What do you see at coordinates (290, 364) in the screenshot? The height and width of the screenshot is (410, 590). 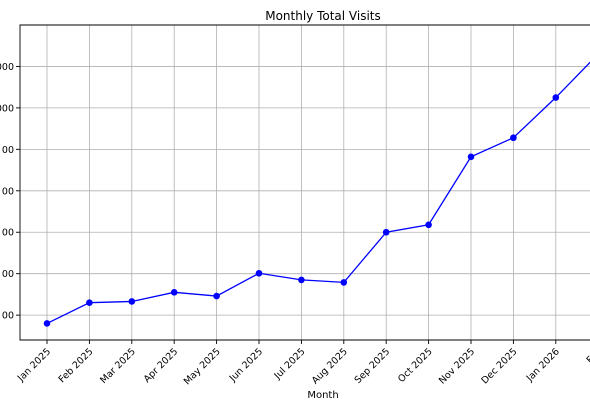 I see `x-tick-label: Jul 2025` at bounding box center [290, 364].